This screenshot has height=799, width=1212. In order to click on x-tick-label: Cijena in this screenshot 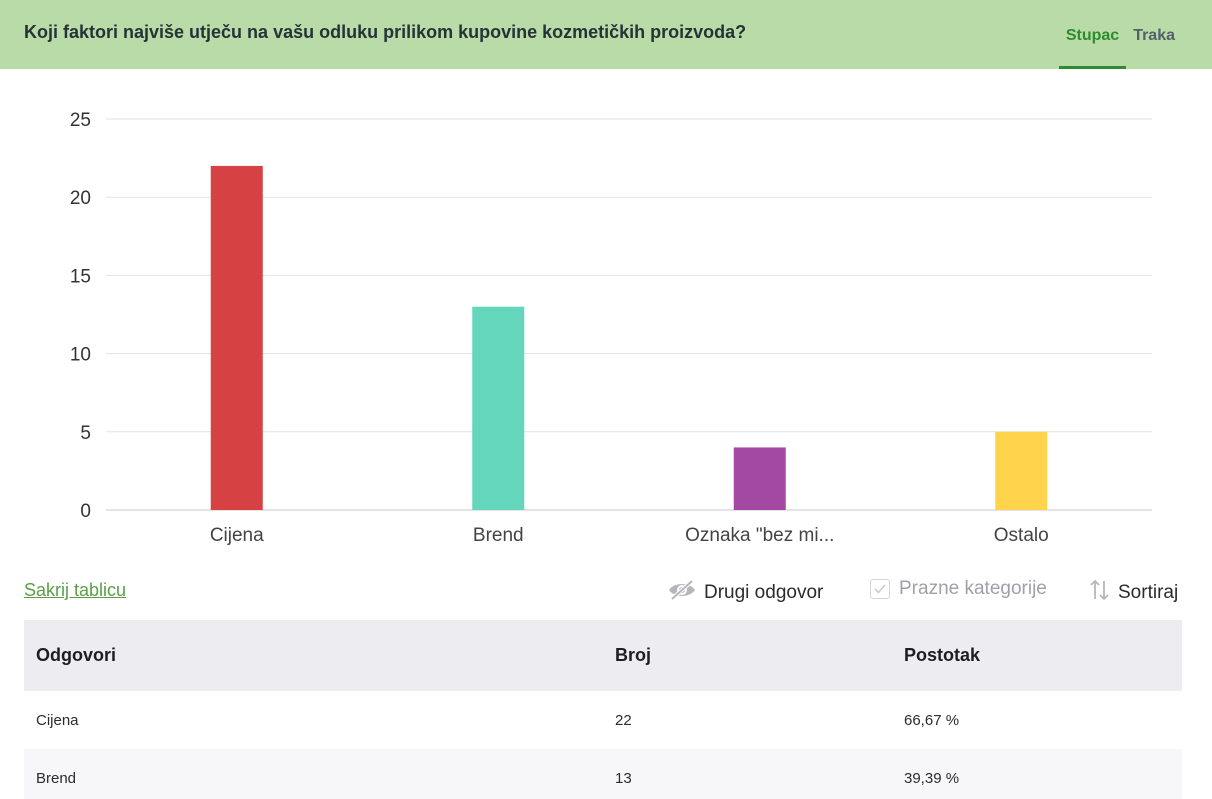, I will do `click(237, 535)`.